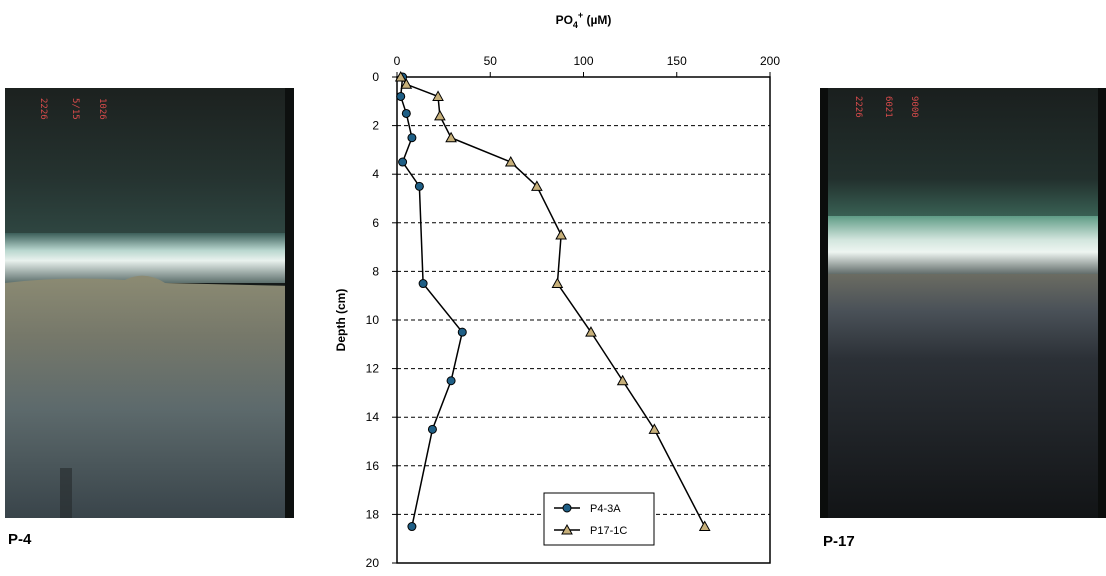  Describe the element at coordinates (375, 77) in the screenshot. I see `y-tick-label: 0` at that location.